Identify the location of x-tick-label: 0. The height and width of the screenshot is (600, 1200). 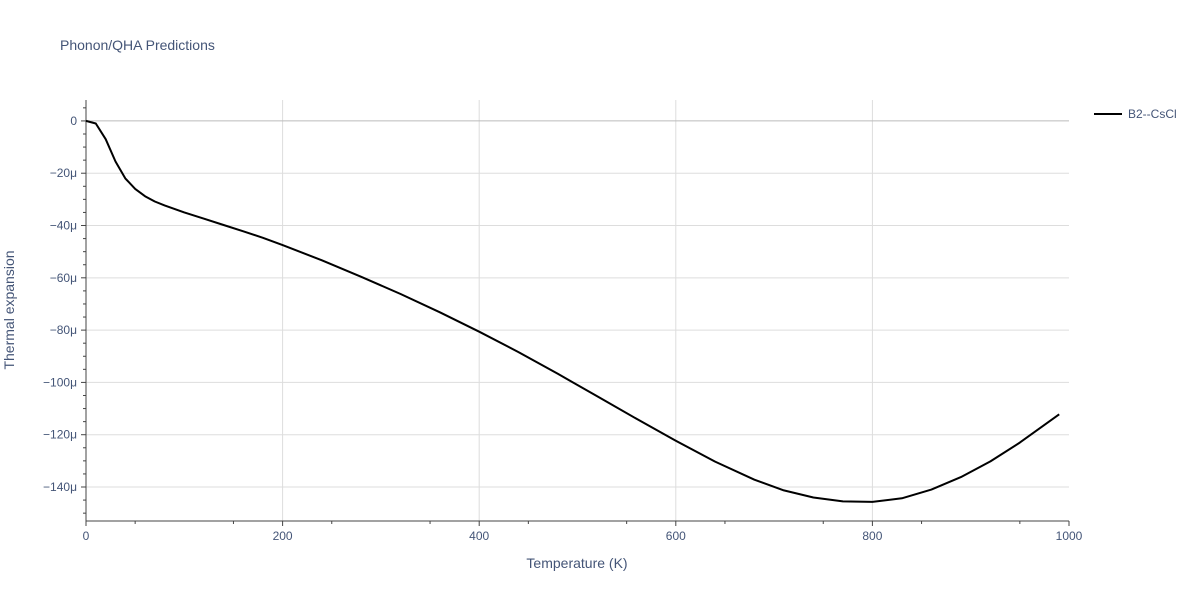
(86, 536).